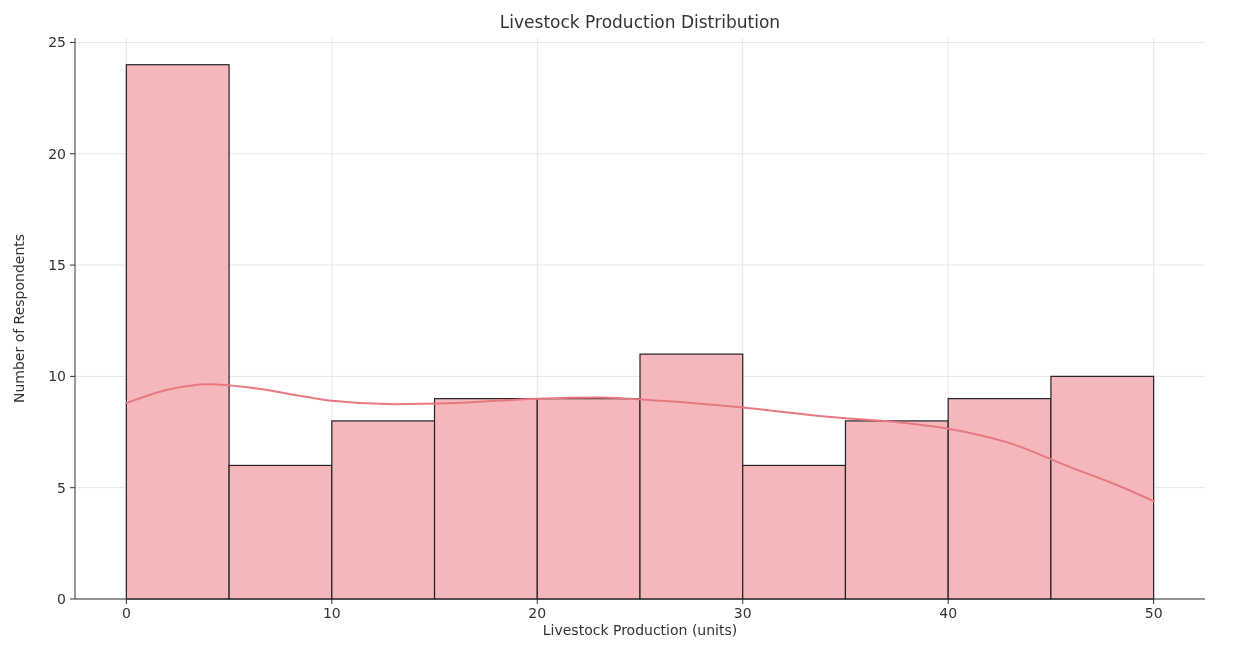 This screenshot has width=1239, height=649. Describe the element at coordinates (331, 613) in the screenshot. I see `x-tick-label: 10` at that location.